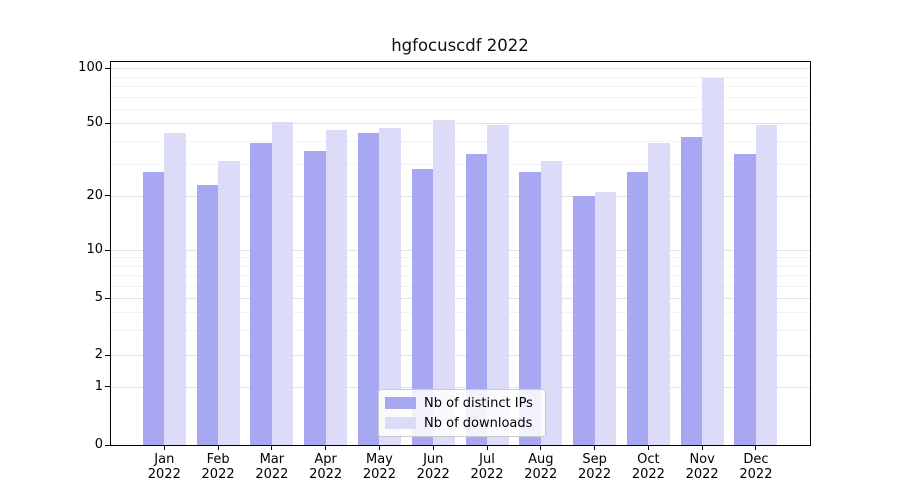  I want to click on legend: Nb of distinct IPs Nb of downloads, so click(462, 413).